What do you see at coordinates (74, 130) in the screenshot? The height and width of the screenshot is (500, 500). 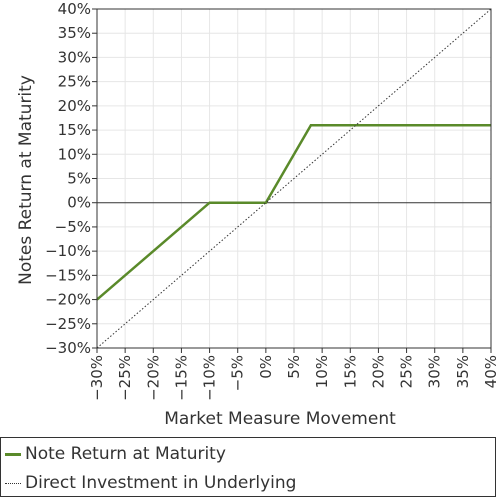 I see `y-tick-label: 15%` at bounding box center [74, 130].